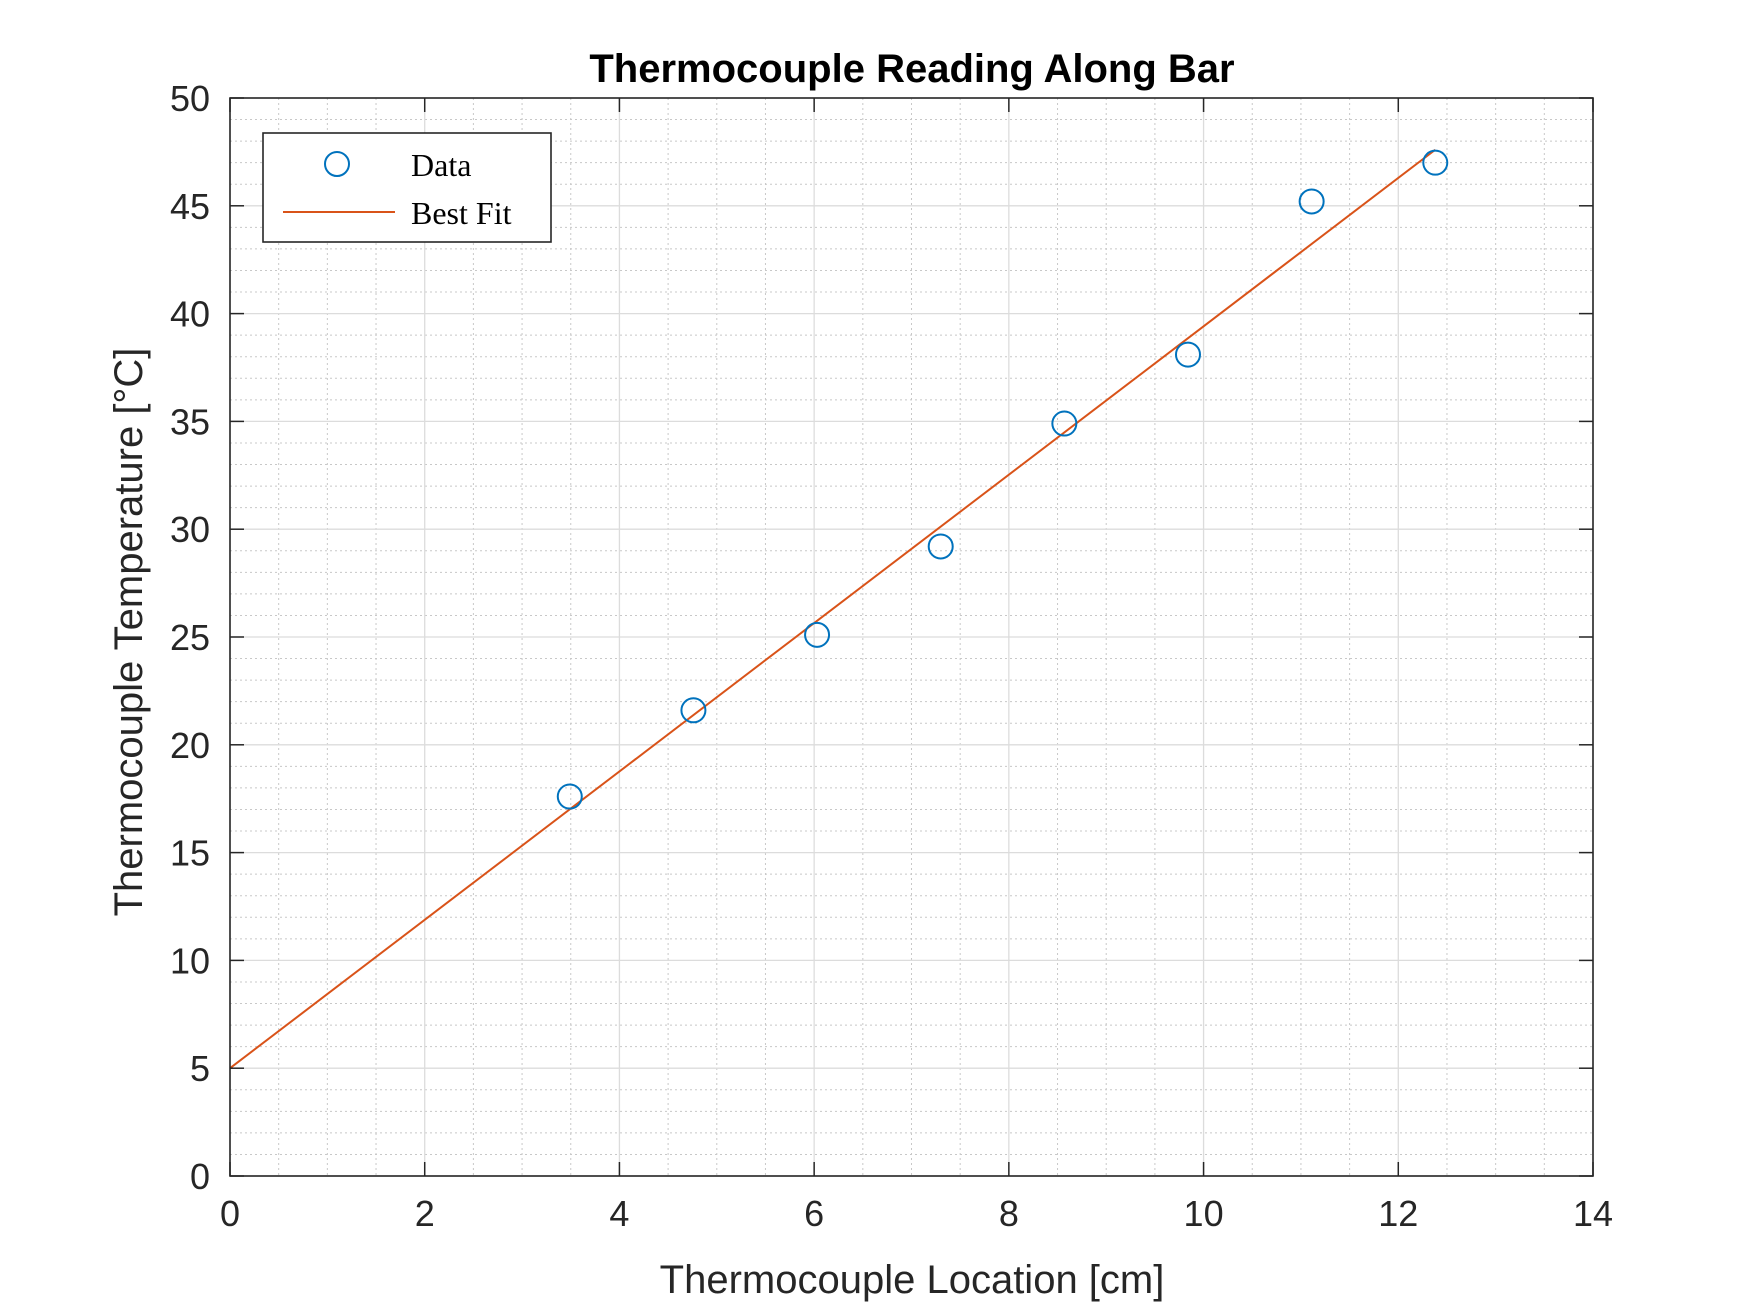  Describe the element at coordinates (1204, 1213) in the screenshot. I see `x-tick-label: 10` at that location.